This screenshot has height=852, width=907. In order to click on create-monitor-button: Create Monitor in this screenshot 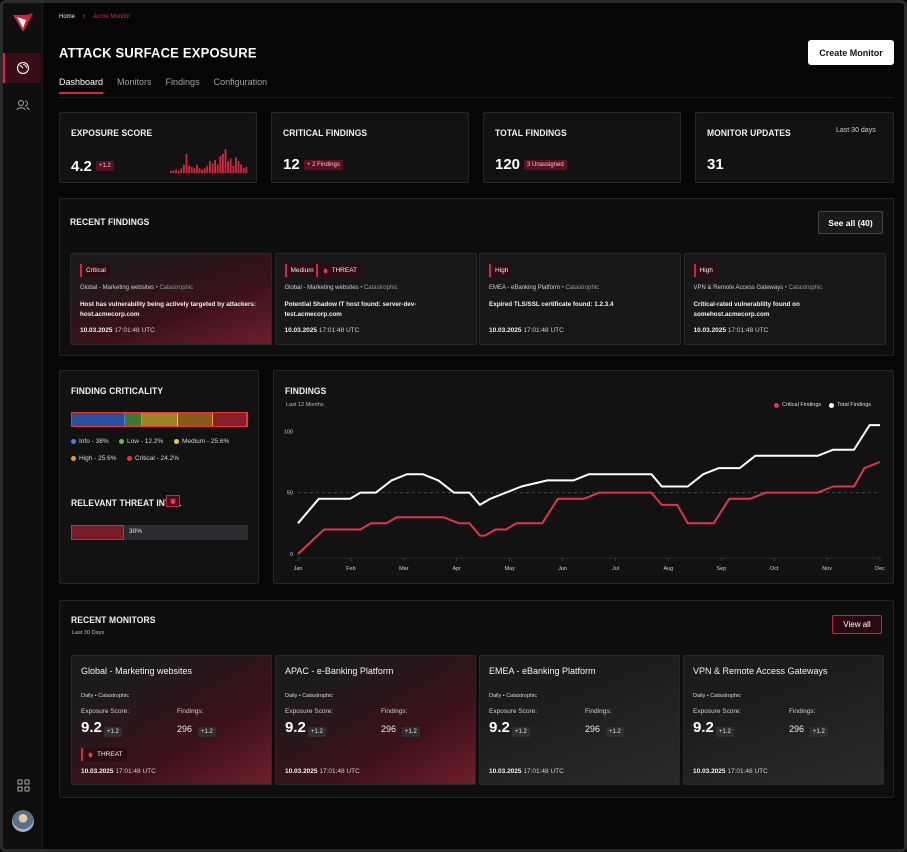, I will do `click(851, 52)`.